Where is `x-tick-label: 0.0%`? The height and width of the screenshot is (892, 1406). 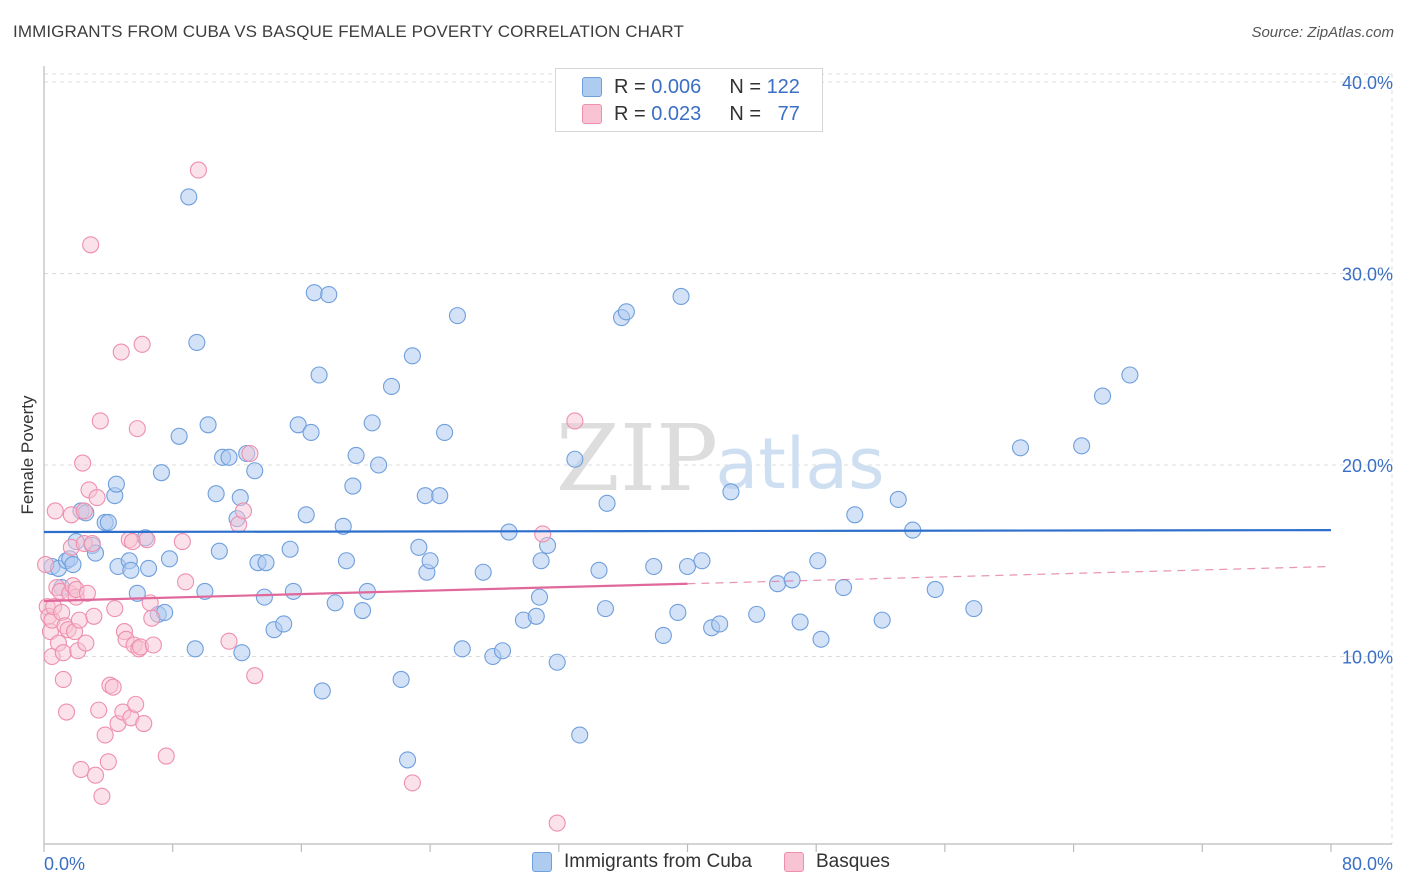 x-tick-label: 0.0% is located at coordinates (64, 864).